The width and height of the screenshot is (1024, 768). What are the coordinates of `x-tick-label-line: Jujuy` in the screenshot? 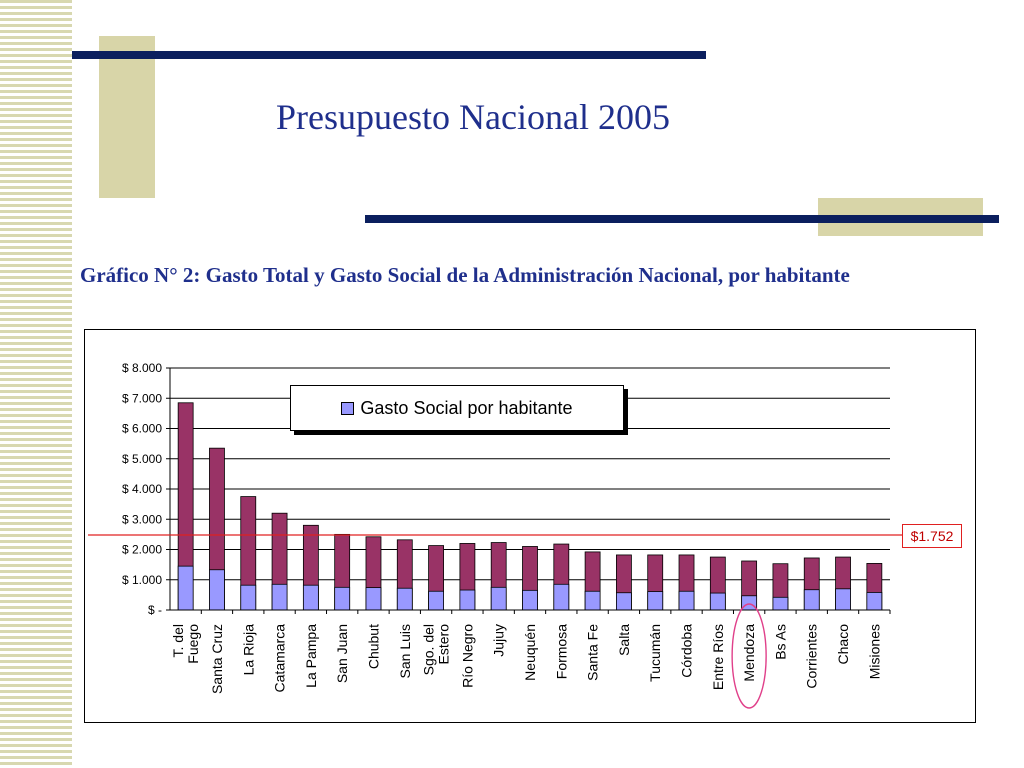 It's located at (499, 640).